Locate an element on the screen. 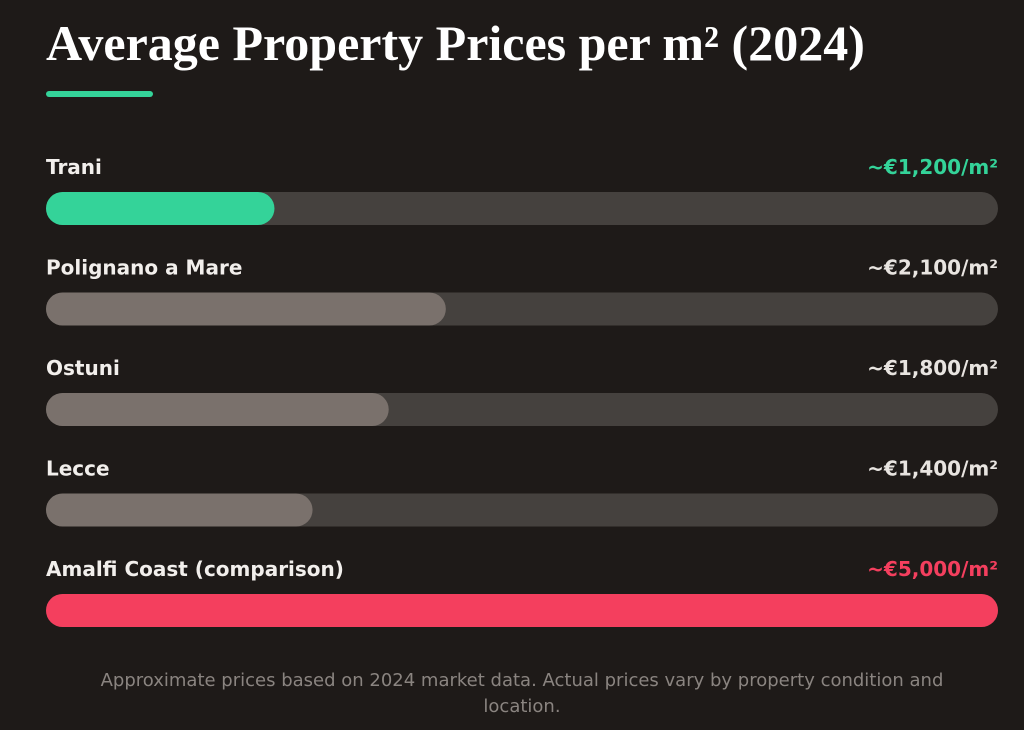 Image resolution: width=1024 pixels, height=730 pixels. category-label: Lecce is located at coordinates (78, 469).